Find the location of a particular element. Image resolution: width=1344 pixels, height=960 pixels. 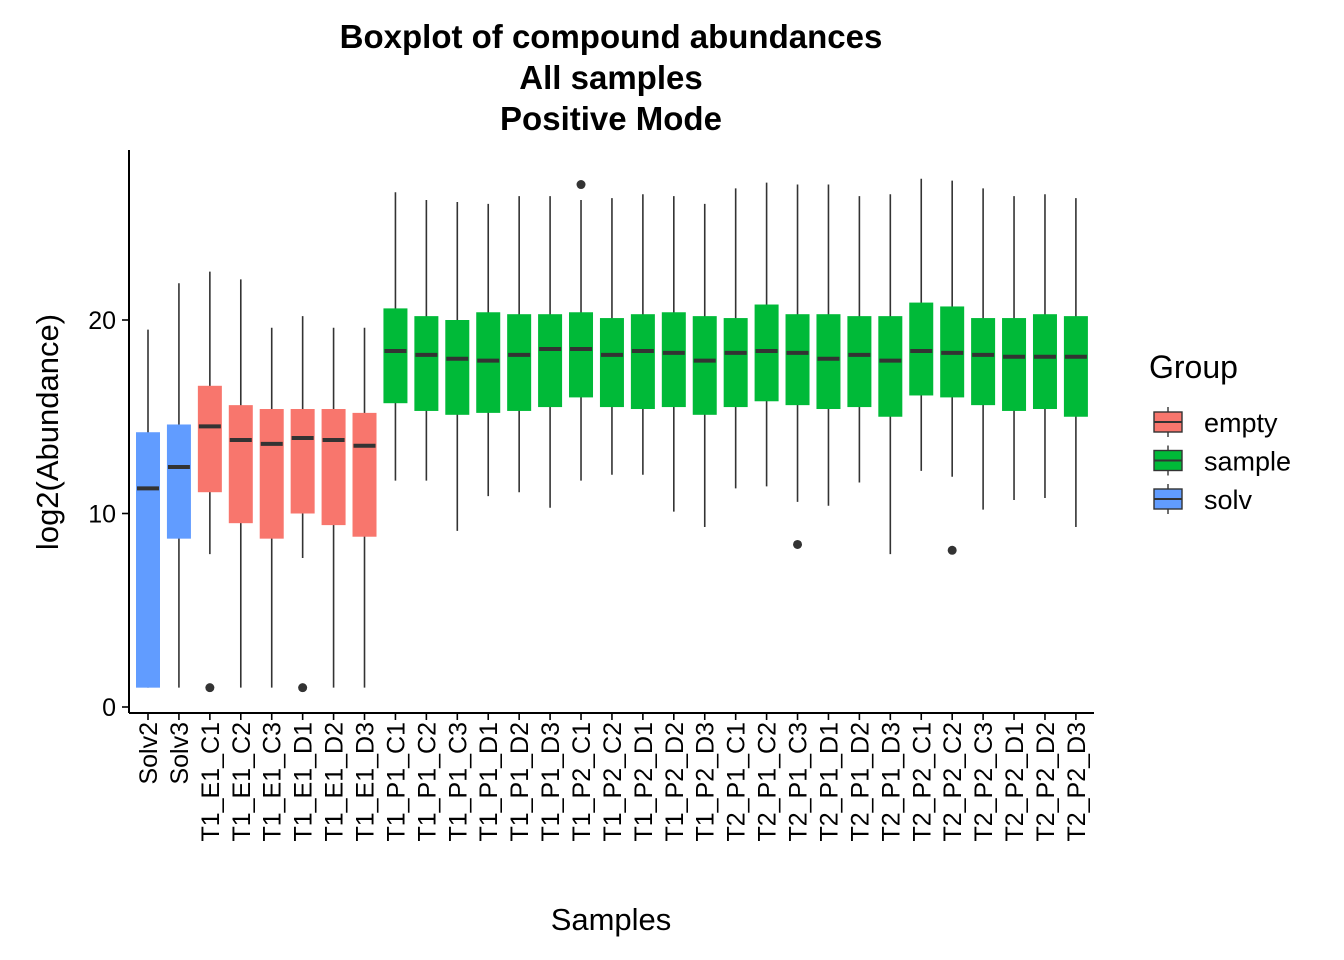

box-Solv3 is located at coordinates (178, 485).